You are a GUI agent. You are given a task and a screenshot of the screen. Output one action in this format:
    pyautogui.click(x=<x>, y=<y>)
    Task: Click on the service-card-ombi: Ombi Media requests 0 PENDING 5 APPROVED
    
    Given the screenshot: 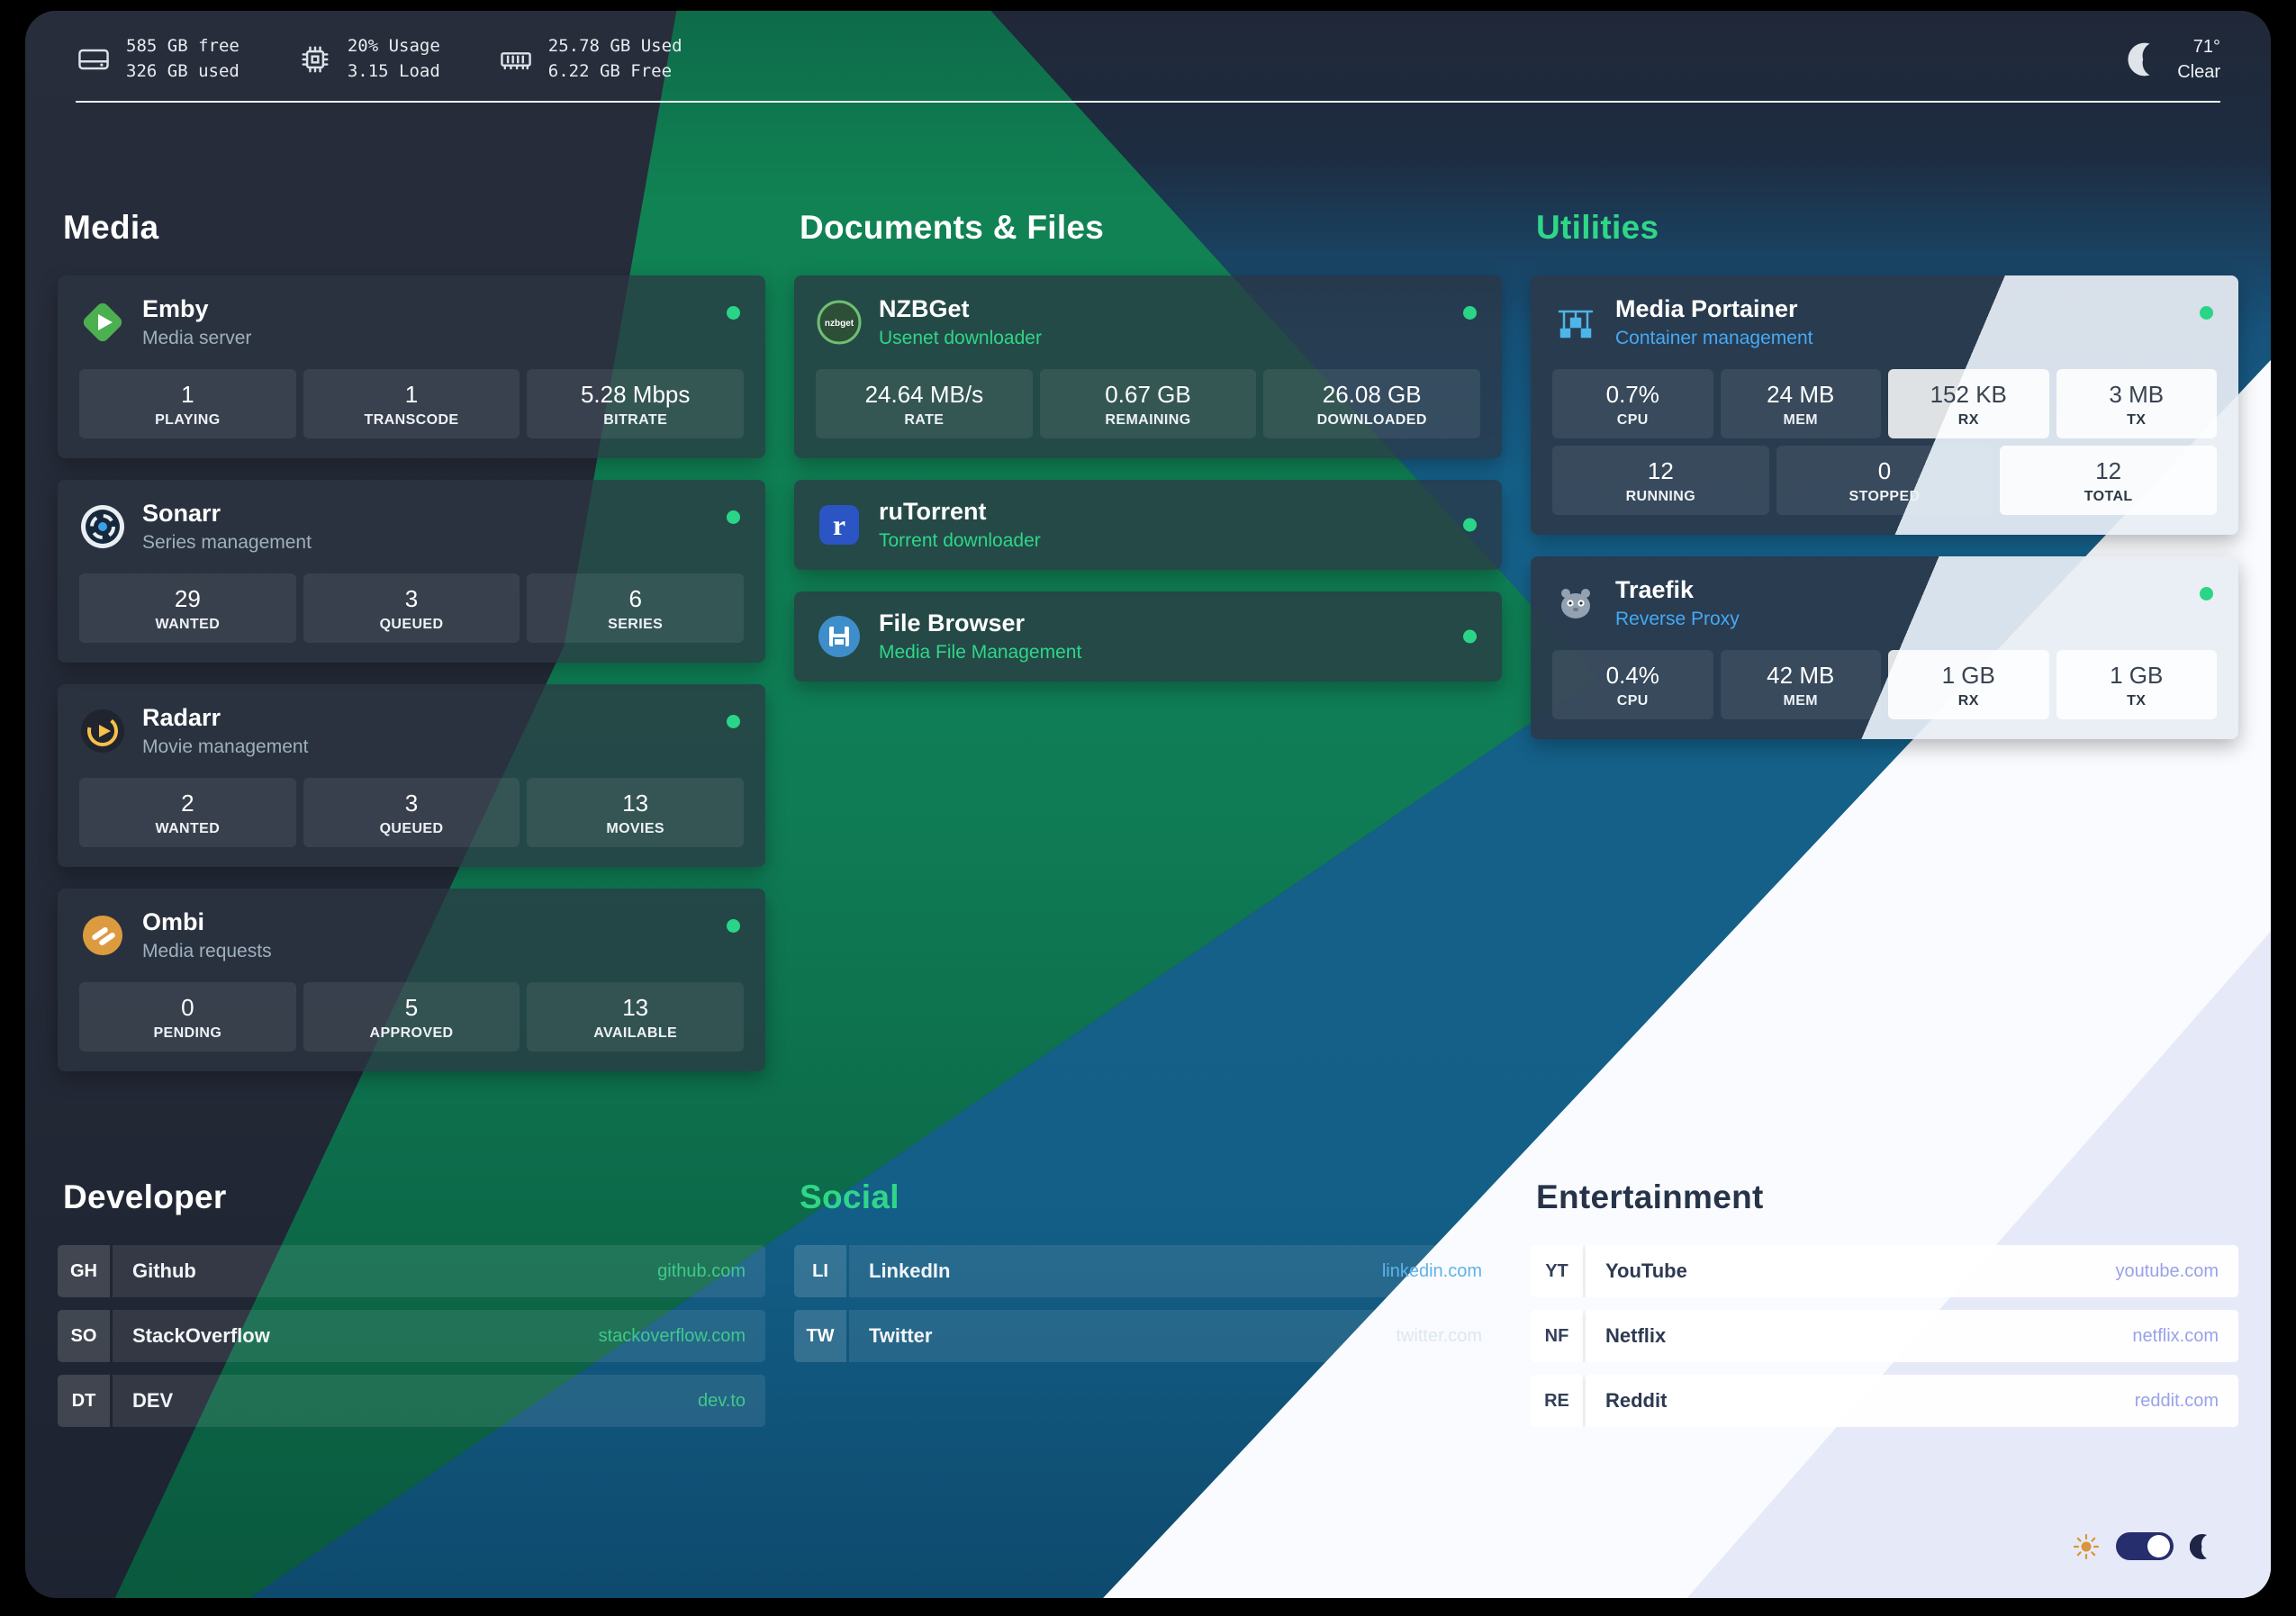 What is the action you would take?
    pyautogui.click(x=411, y=980)
    